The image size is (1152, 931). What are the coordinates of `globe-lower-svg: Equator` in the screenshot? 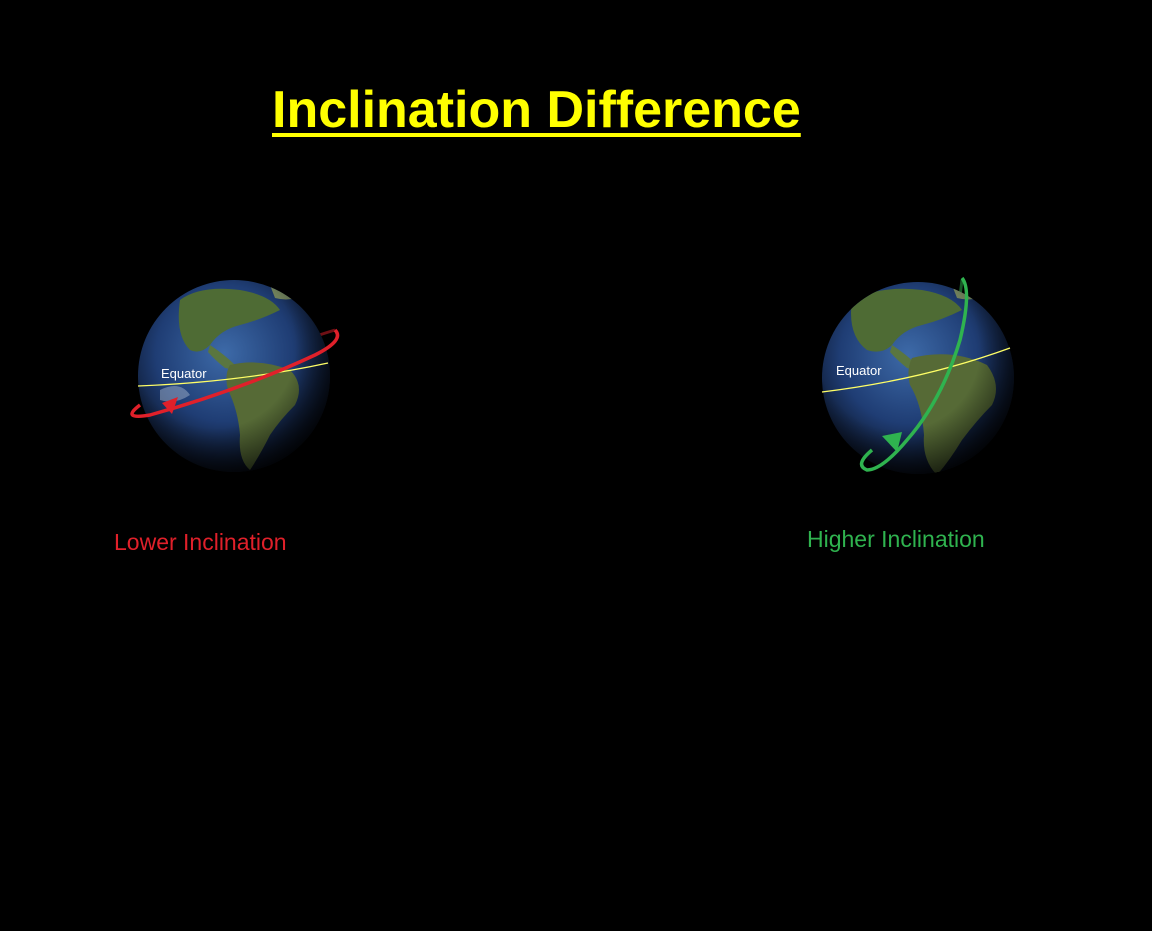 It's located at (235, 376).